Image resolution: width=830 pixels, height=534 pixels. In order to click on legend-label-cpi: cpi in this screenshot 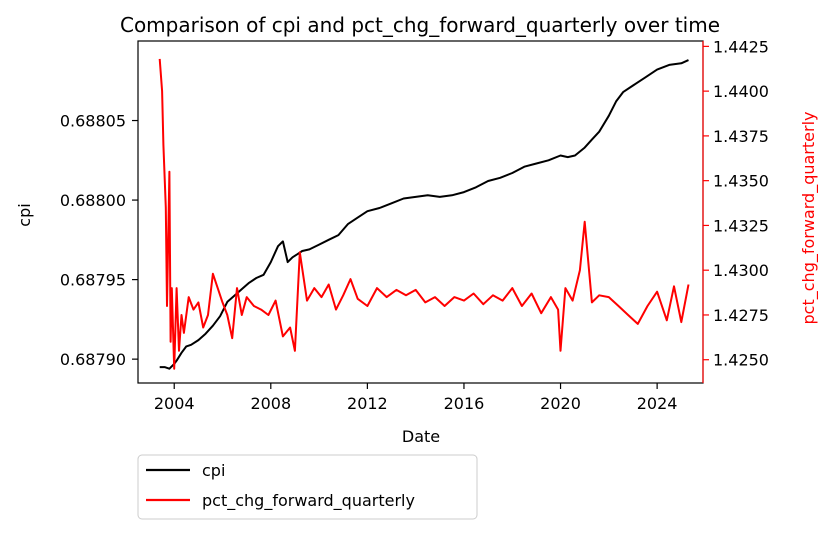, I will do `click(213, 470)`.